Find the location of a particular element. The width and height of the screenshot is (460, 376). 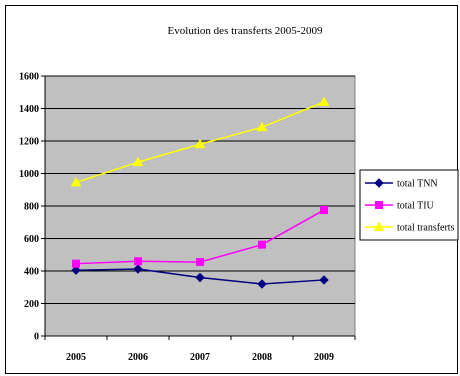

legend: total TNN total TIU total transferts is located at coordinates (409, 205).